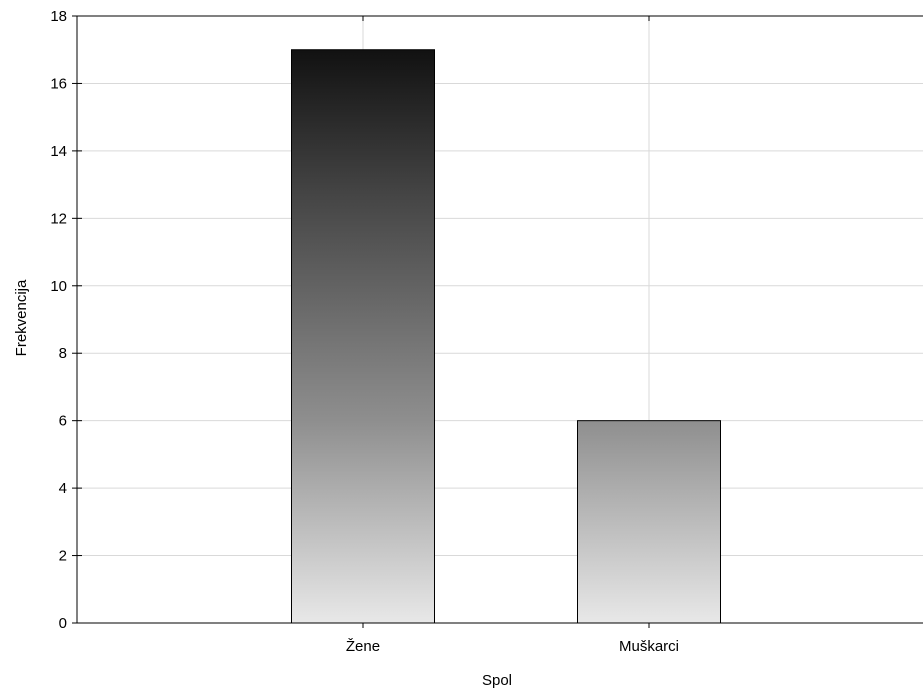 This screenshot has width=923, height=692. Describe the element at coordinates (63, 353) in the screenshot. I see `y-tick-label: 8` at that location.